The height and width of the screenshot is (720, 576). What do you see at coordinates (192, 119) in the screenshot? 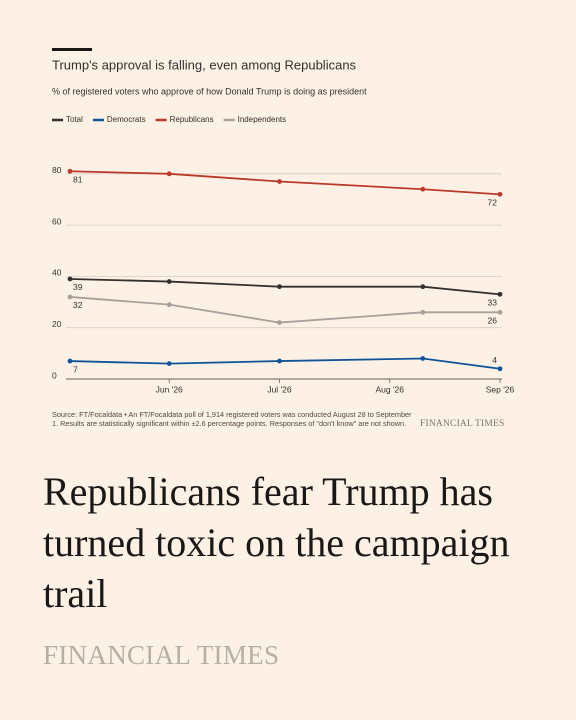
I see `legend-label: Republicans` at bounding box center [192, 119].